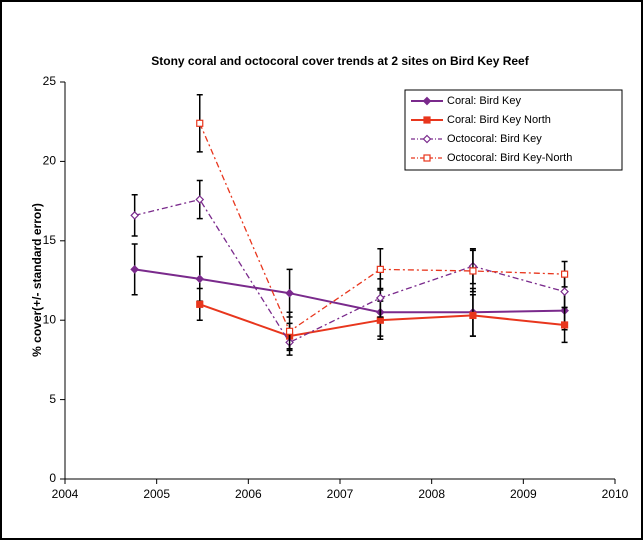  What do you see at coordinates (523, 494) in the screenshot?
I see `x-tick-label: 2009` at bounding box center [523, 494].